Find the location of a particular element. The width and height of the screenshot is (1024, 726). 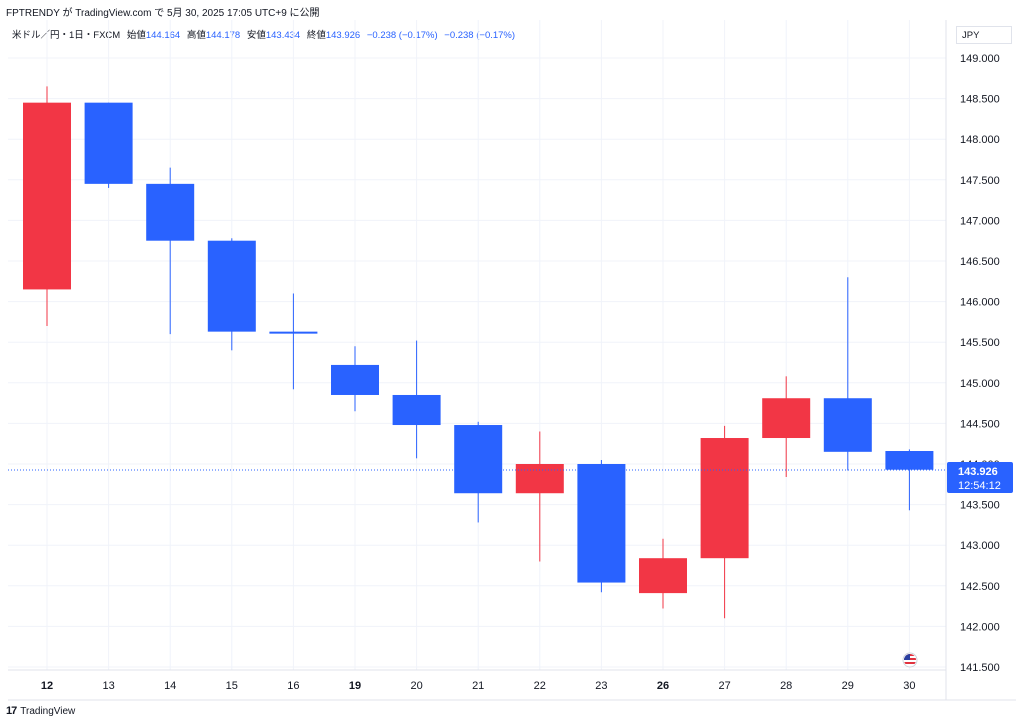

high-label: 高値 is located at coordinates (196, 35).